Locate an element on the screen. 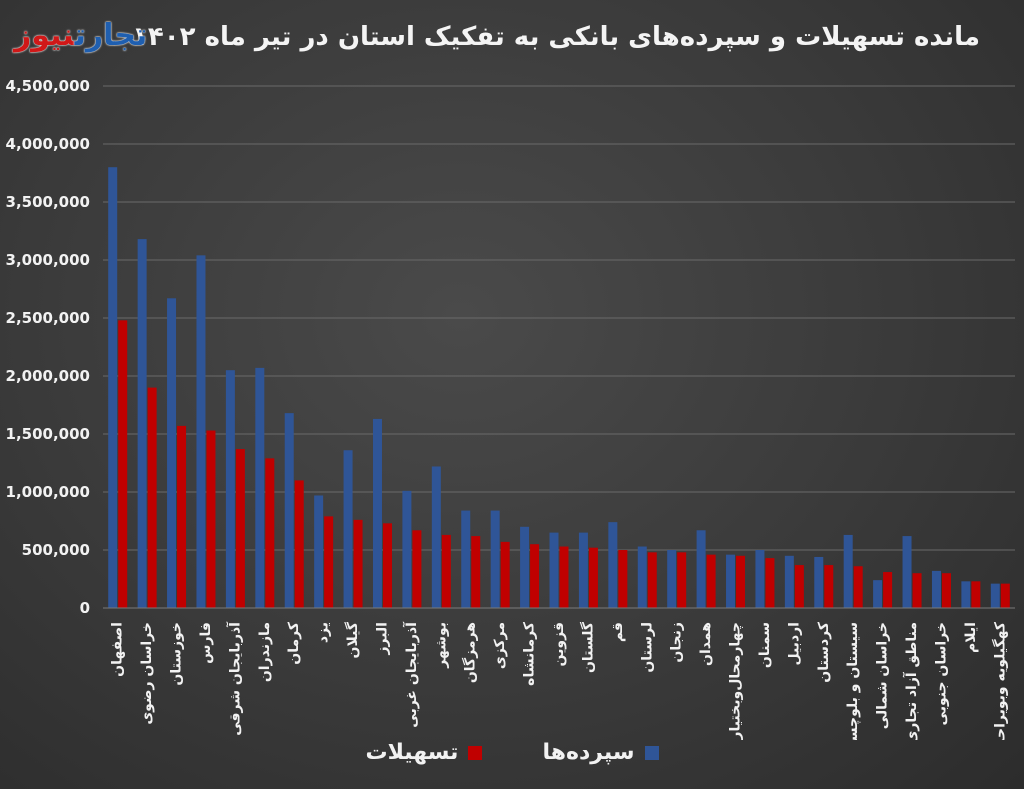 This screenshot has height=789, width=1024. x-category-label: قزوین is located at coordinates (559, 644).